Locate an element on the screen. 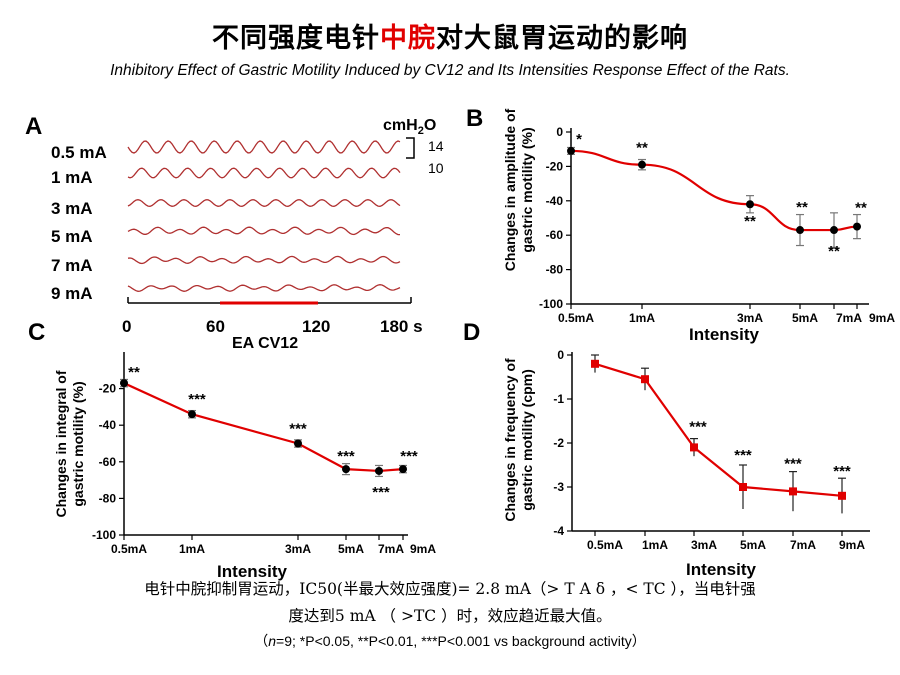 This screenshot has height=675, width=900. pressure-unit-label: cmH2O is located at coordinates (409, 127).